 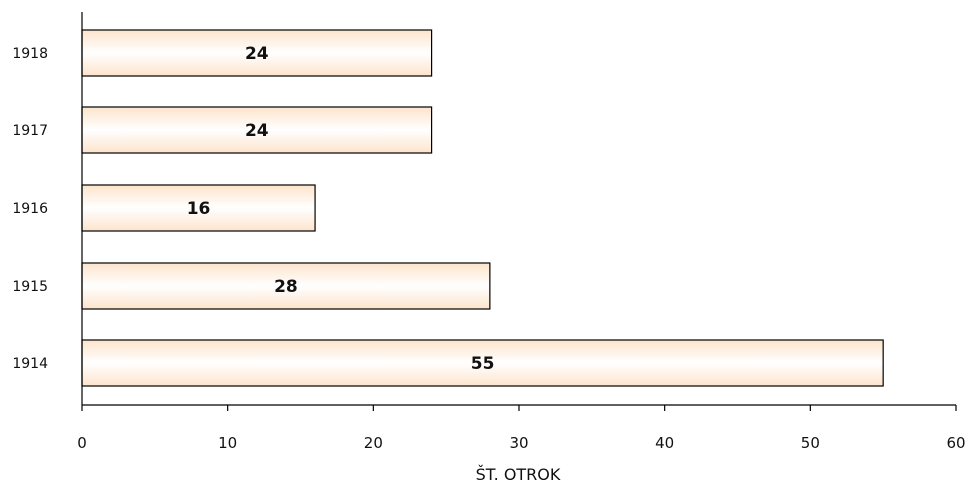 What do you see at coordinates (227, 443) in the screenshot?
I see `x-tick-label-10: 10` at bounding box center [227, 443].